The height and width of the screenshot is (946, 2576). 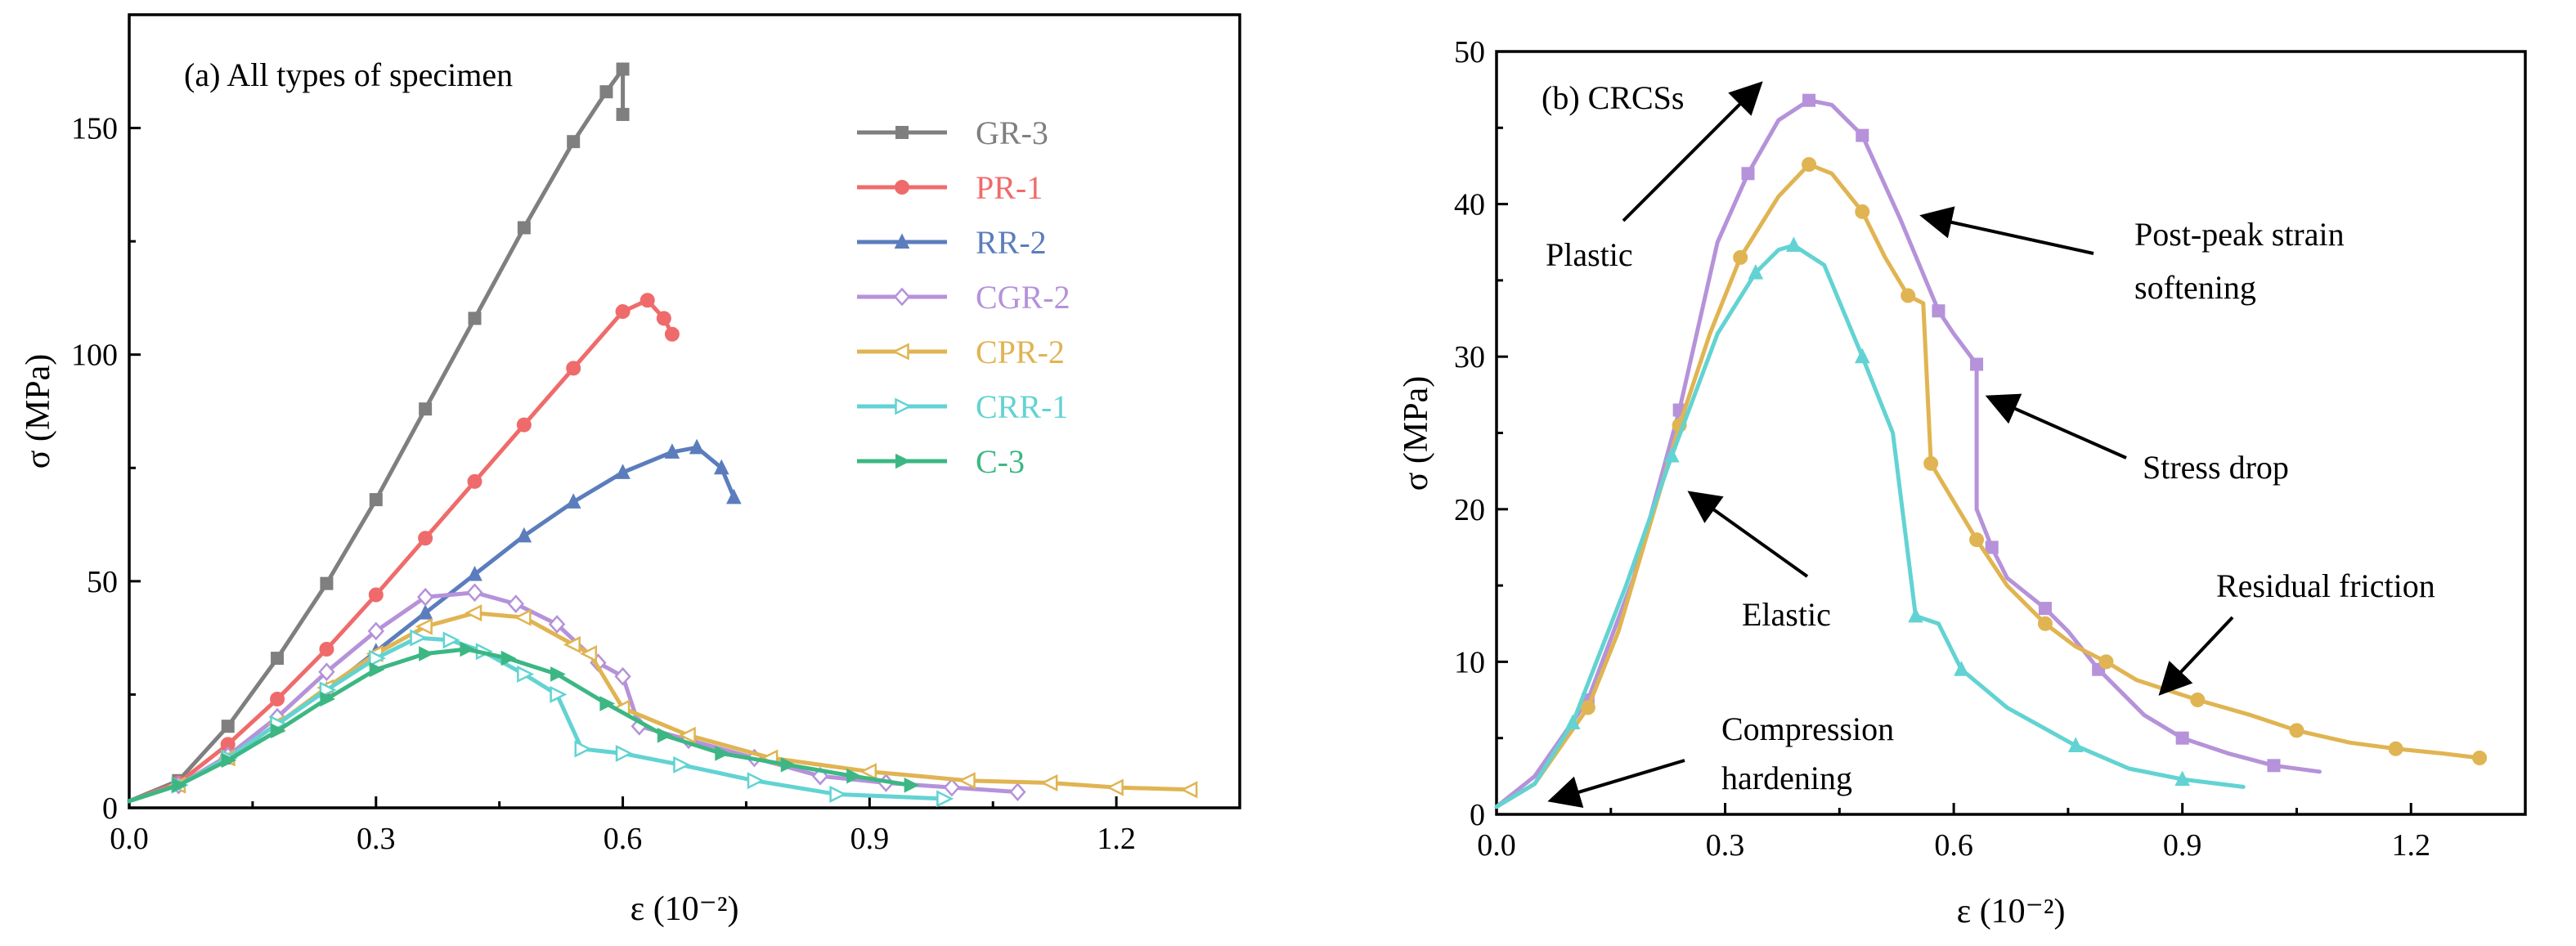 I want to click on annotation-post-peak-arrow, so click(x=2007, y=230).